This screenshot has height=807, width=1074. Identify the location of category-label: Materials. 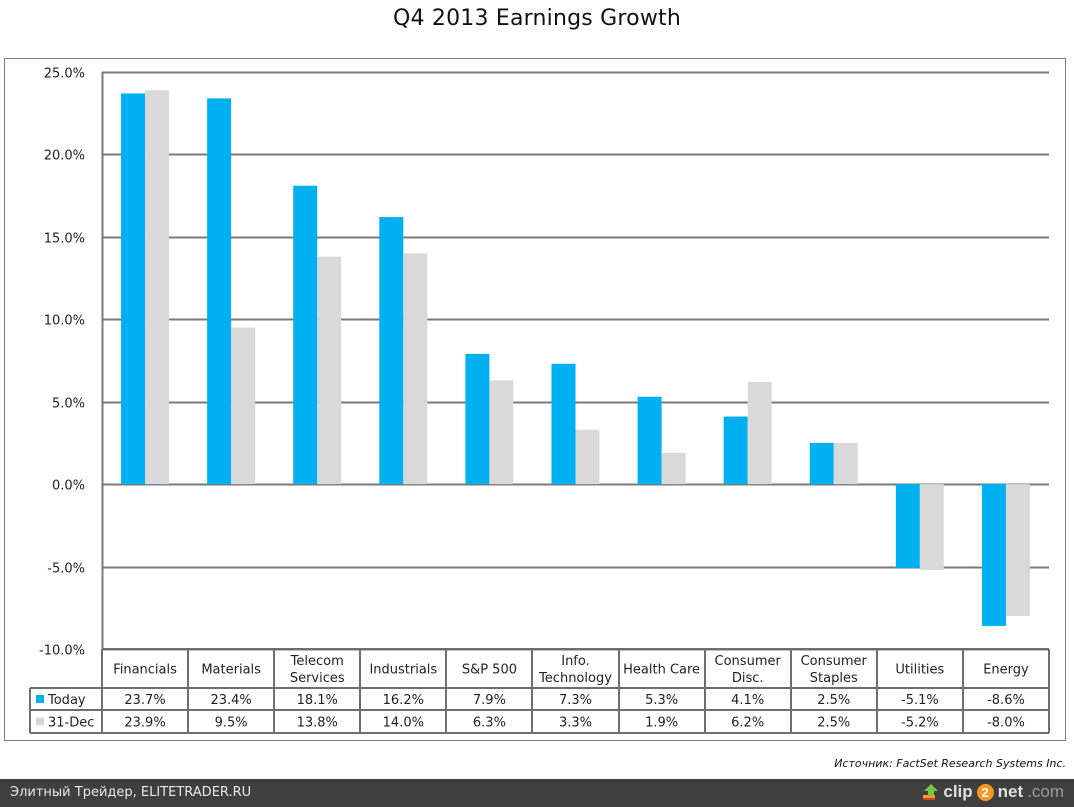
(231, 670).